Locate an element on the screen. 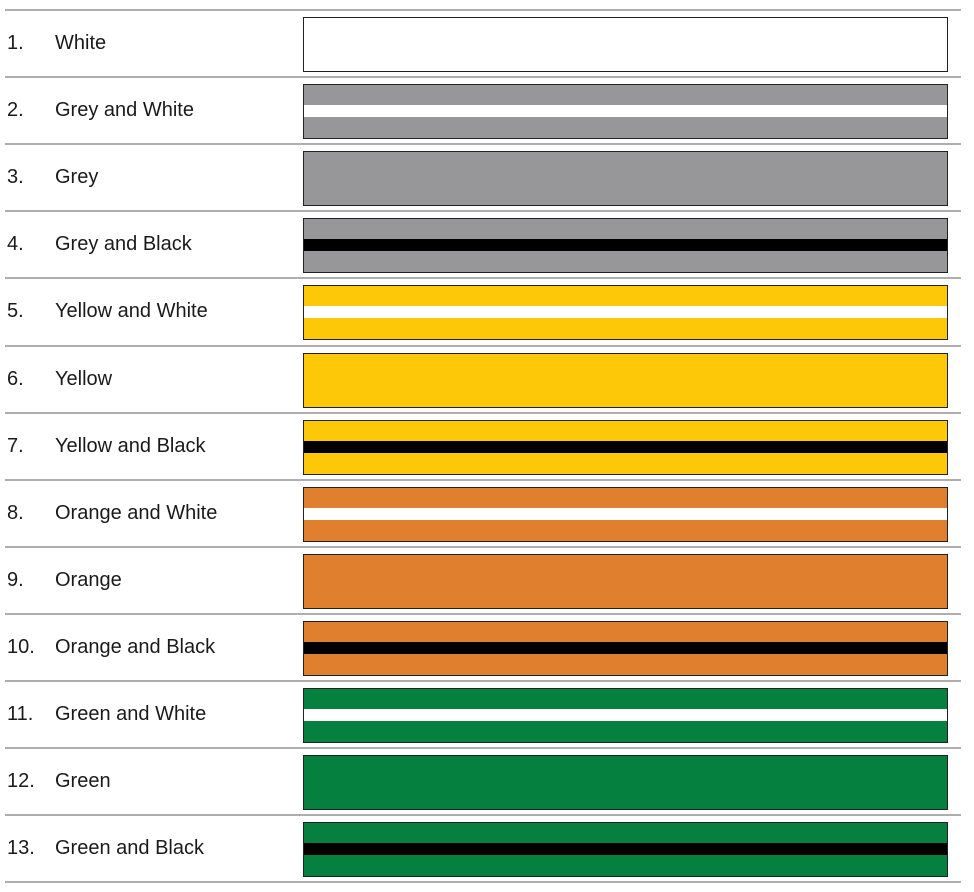  row-number: 12. is located at coordinates (21, 781).